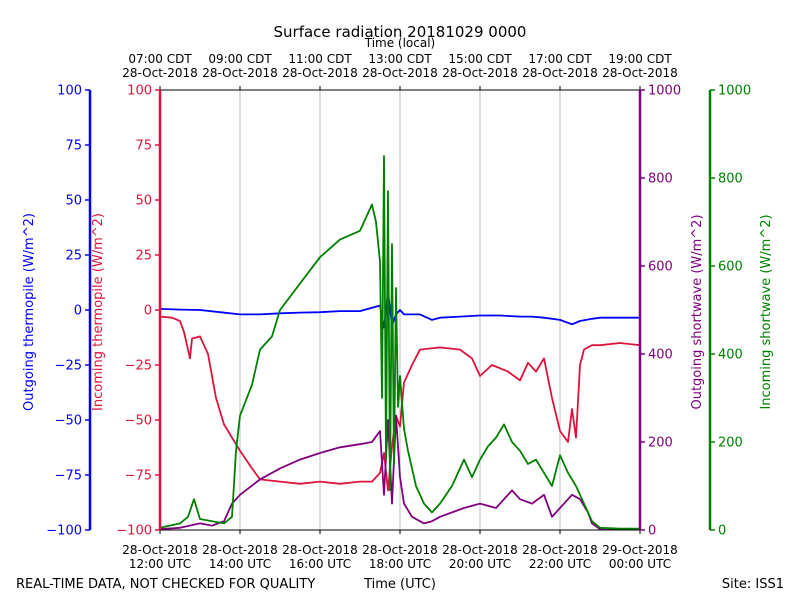 The width and height of the screenshot is (800, 600). I want to click on bottom-tick-time: 12:00 UTC, so click(160, 564).